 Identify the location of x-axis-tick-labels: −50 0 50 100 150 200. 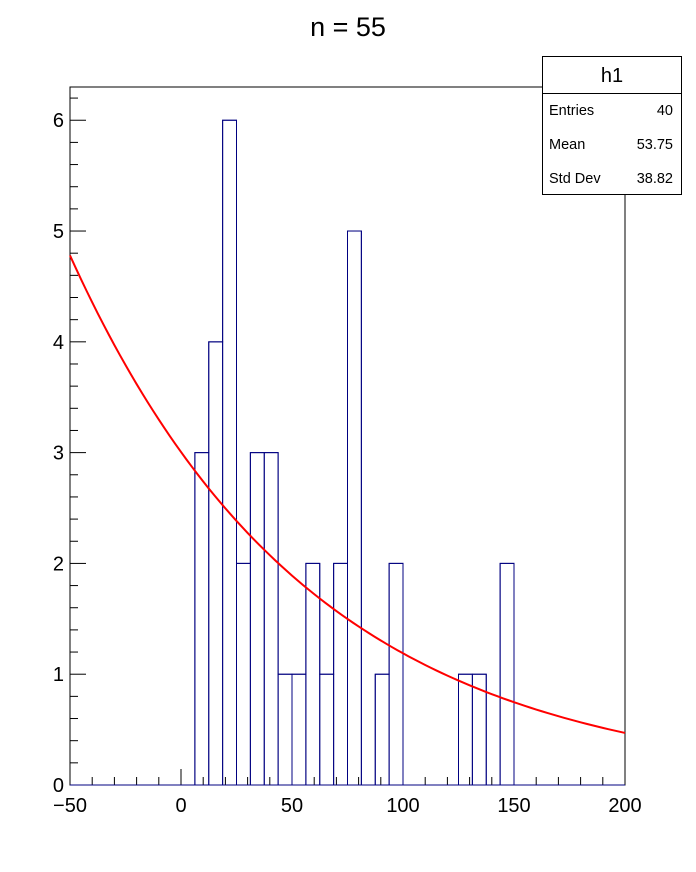
(347, 806).